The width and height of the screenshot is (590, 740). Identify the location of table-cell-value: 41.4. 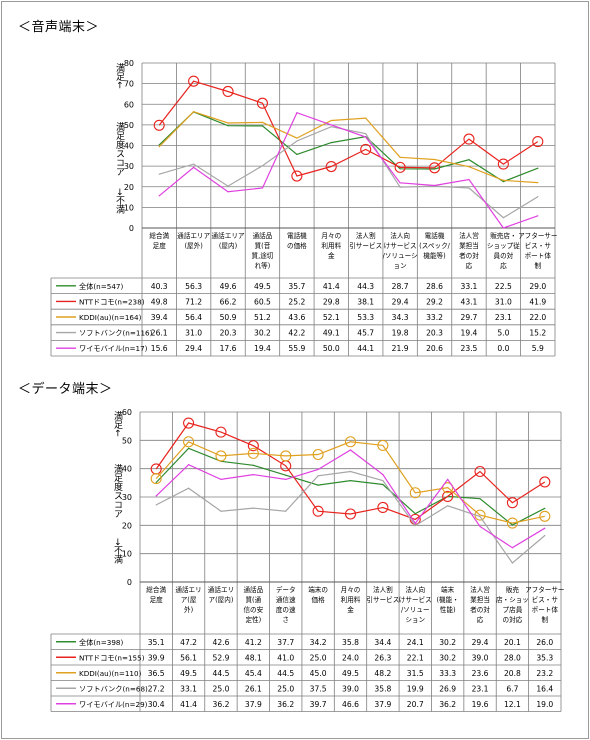
(331, 286).